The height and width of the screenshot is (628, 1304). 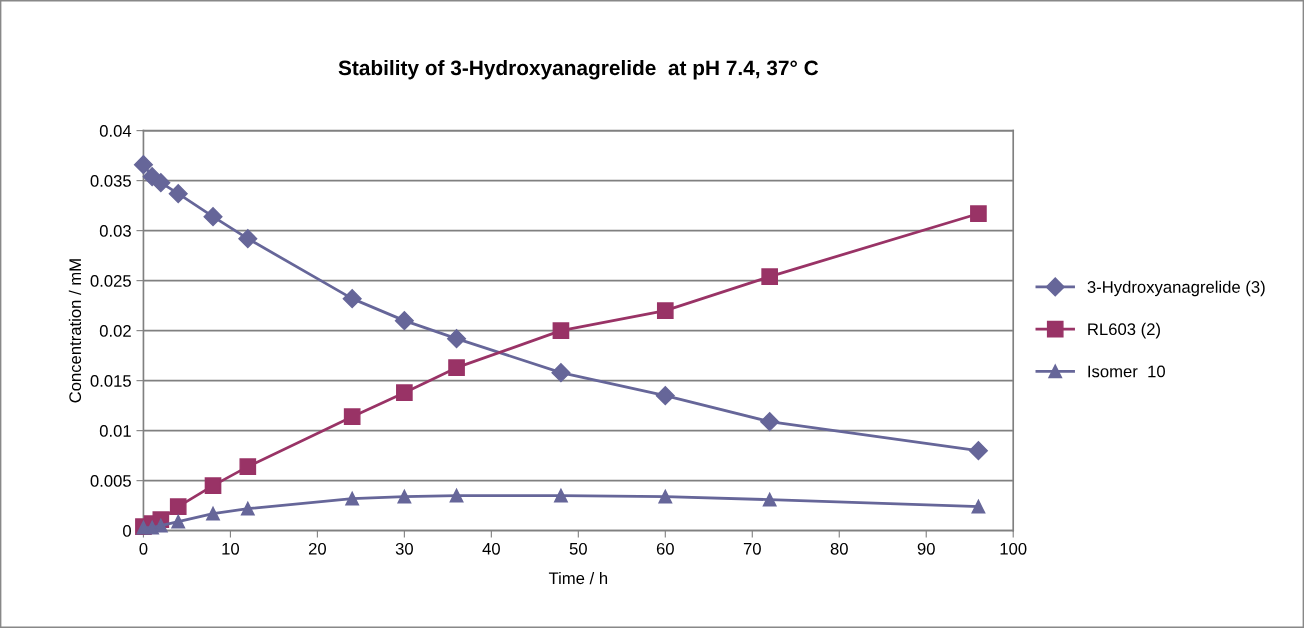 I want to click on x-axis-title: Time / h, so click(x=578, y=578).